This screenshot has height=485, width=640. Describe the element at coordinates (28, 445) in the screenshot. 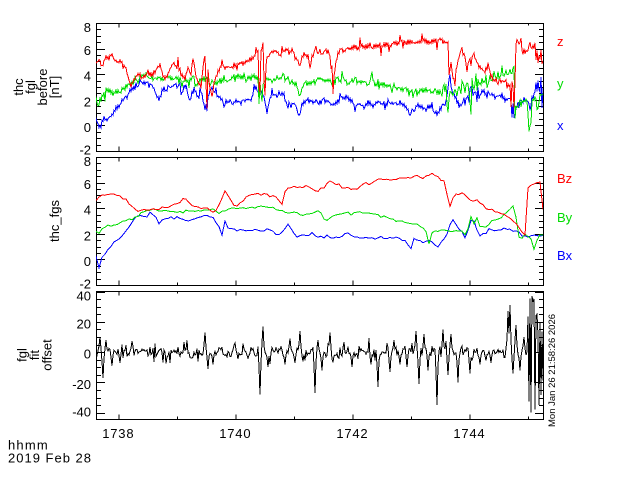

I see `svg-text: hhmm` at that location.